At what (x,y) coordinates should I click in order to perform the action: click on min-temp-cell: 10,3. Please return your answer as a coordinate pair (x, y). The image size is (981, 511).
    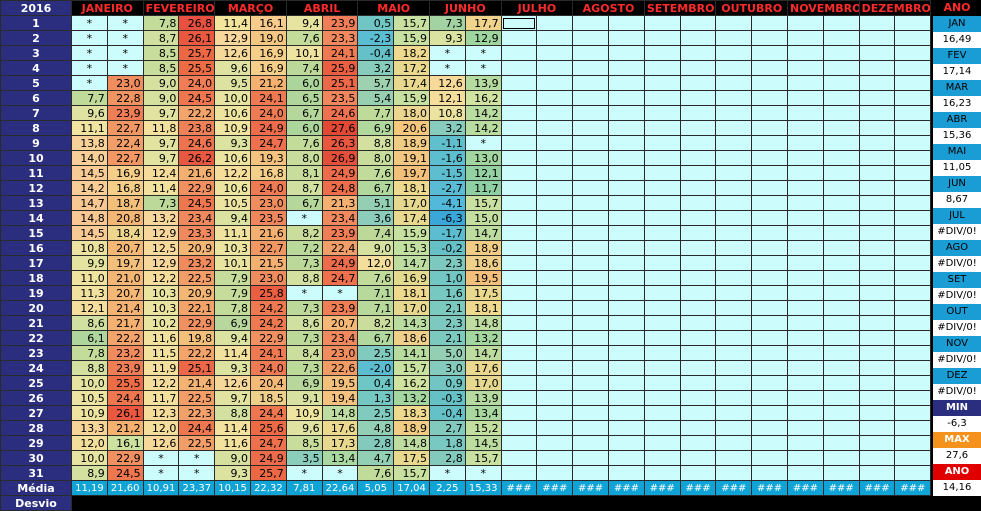
    Looking at the image, I should click on (161, 308).